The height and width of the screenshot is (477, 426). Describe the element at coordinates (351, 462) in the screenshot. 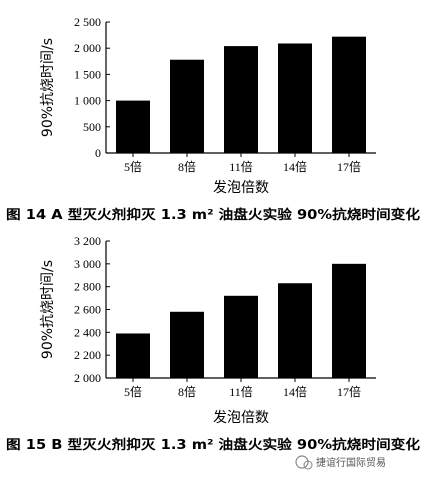

I see `watermark-text: 捷谊行国际贸易` at that location.